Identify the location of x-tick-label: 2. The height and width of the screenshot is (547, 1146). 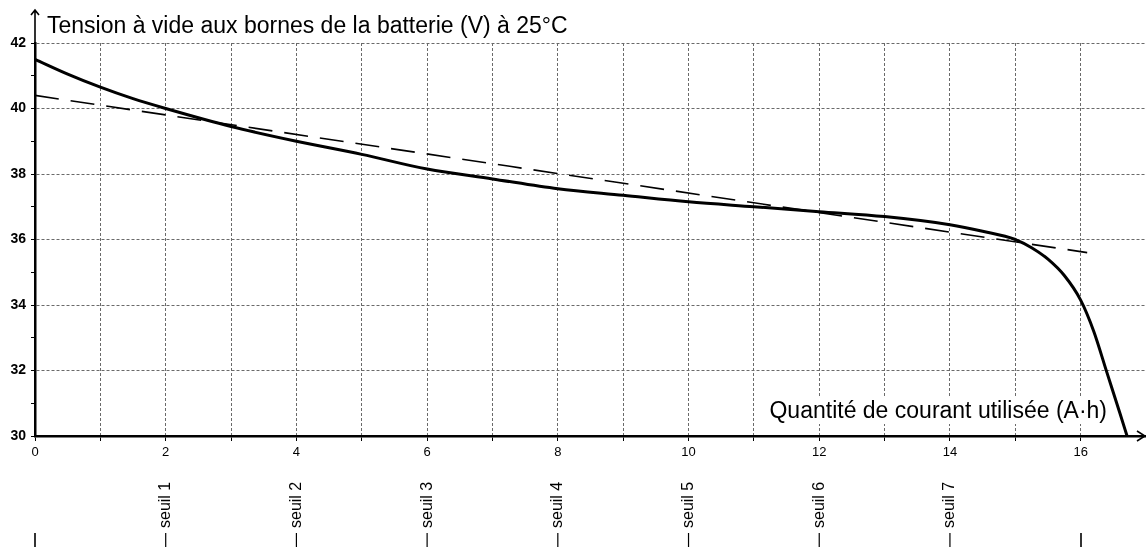
(166, 452).